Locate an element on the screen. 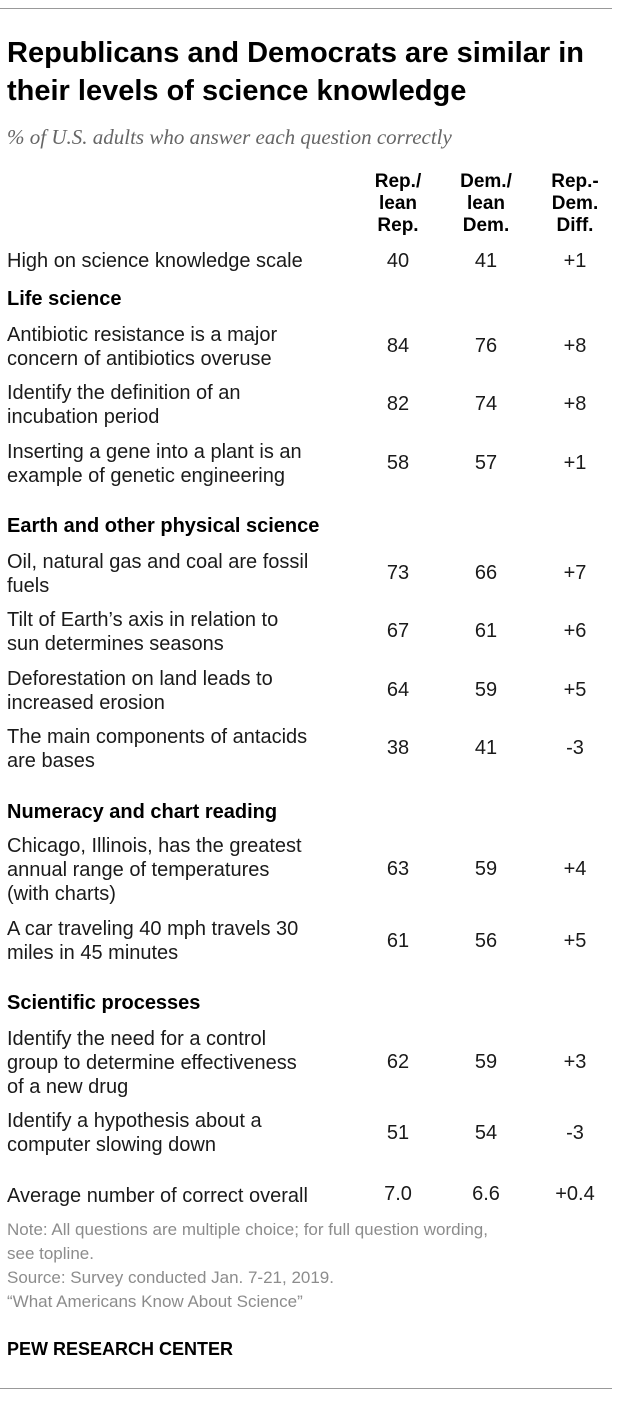 The image size is (628, 1402). value-rep: 73 is located at coordinates (398, 573).